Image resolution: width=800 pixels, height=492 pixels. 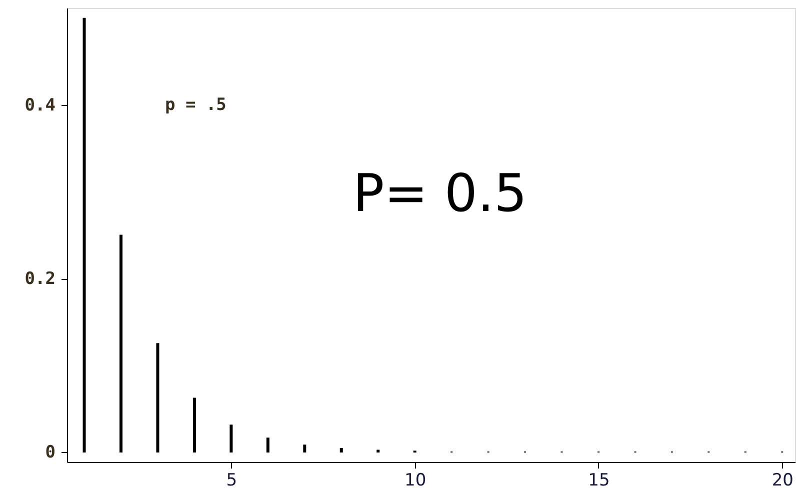 I want to click on x-tick-label: 10, so click(x=415, y=480).